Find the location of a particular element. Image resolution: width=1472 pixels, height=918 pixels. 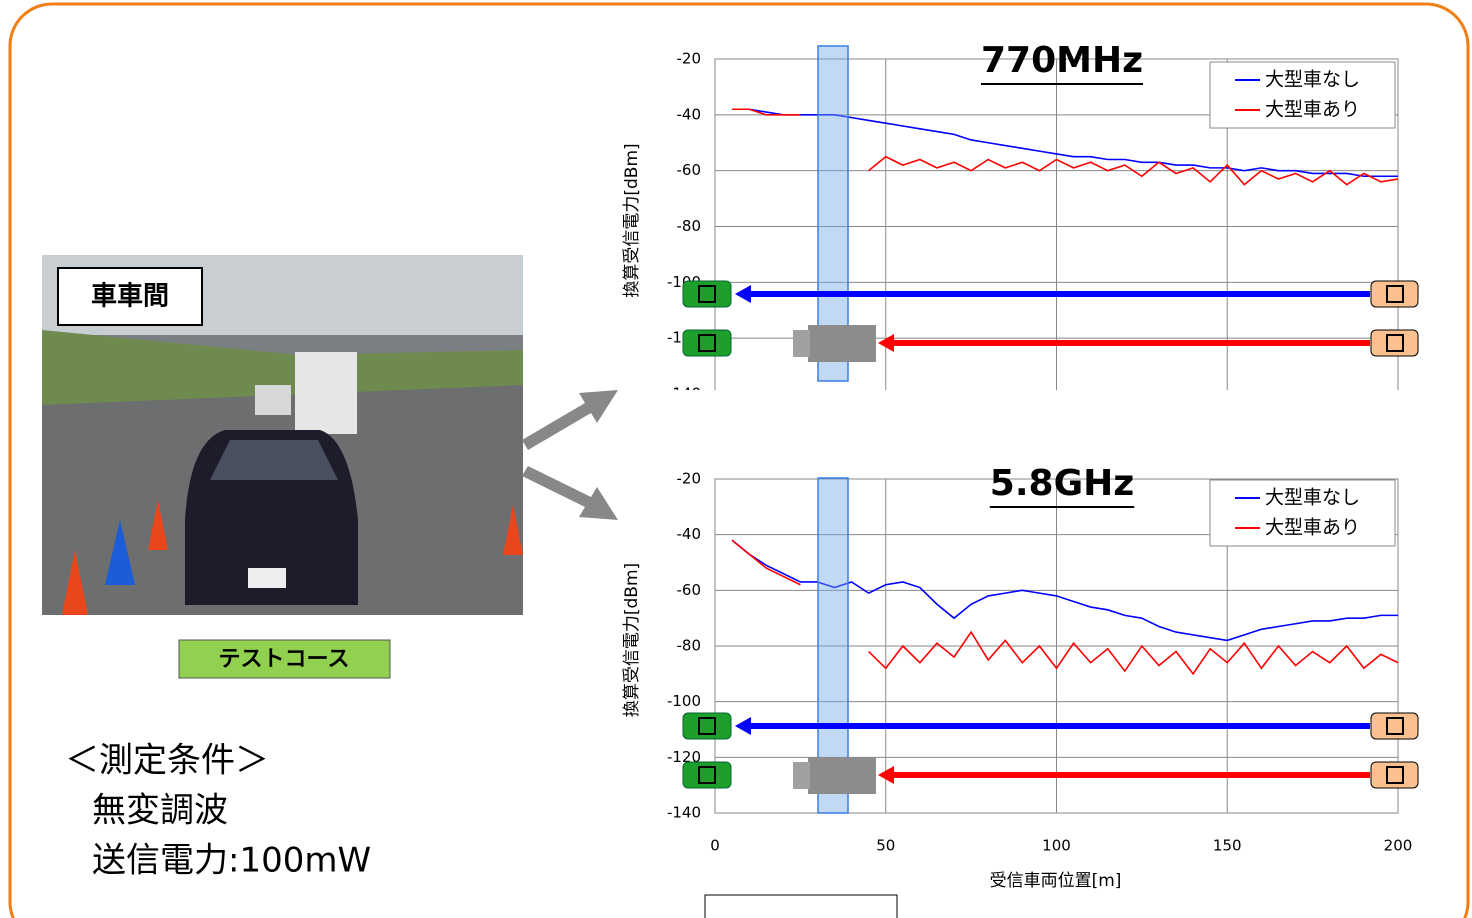

x-tick-label: 50 is located at coordinates (885, 846).